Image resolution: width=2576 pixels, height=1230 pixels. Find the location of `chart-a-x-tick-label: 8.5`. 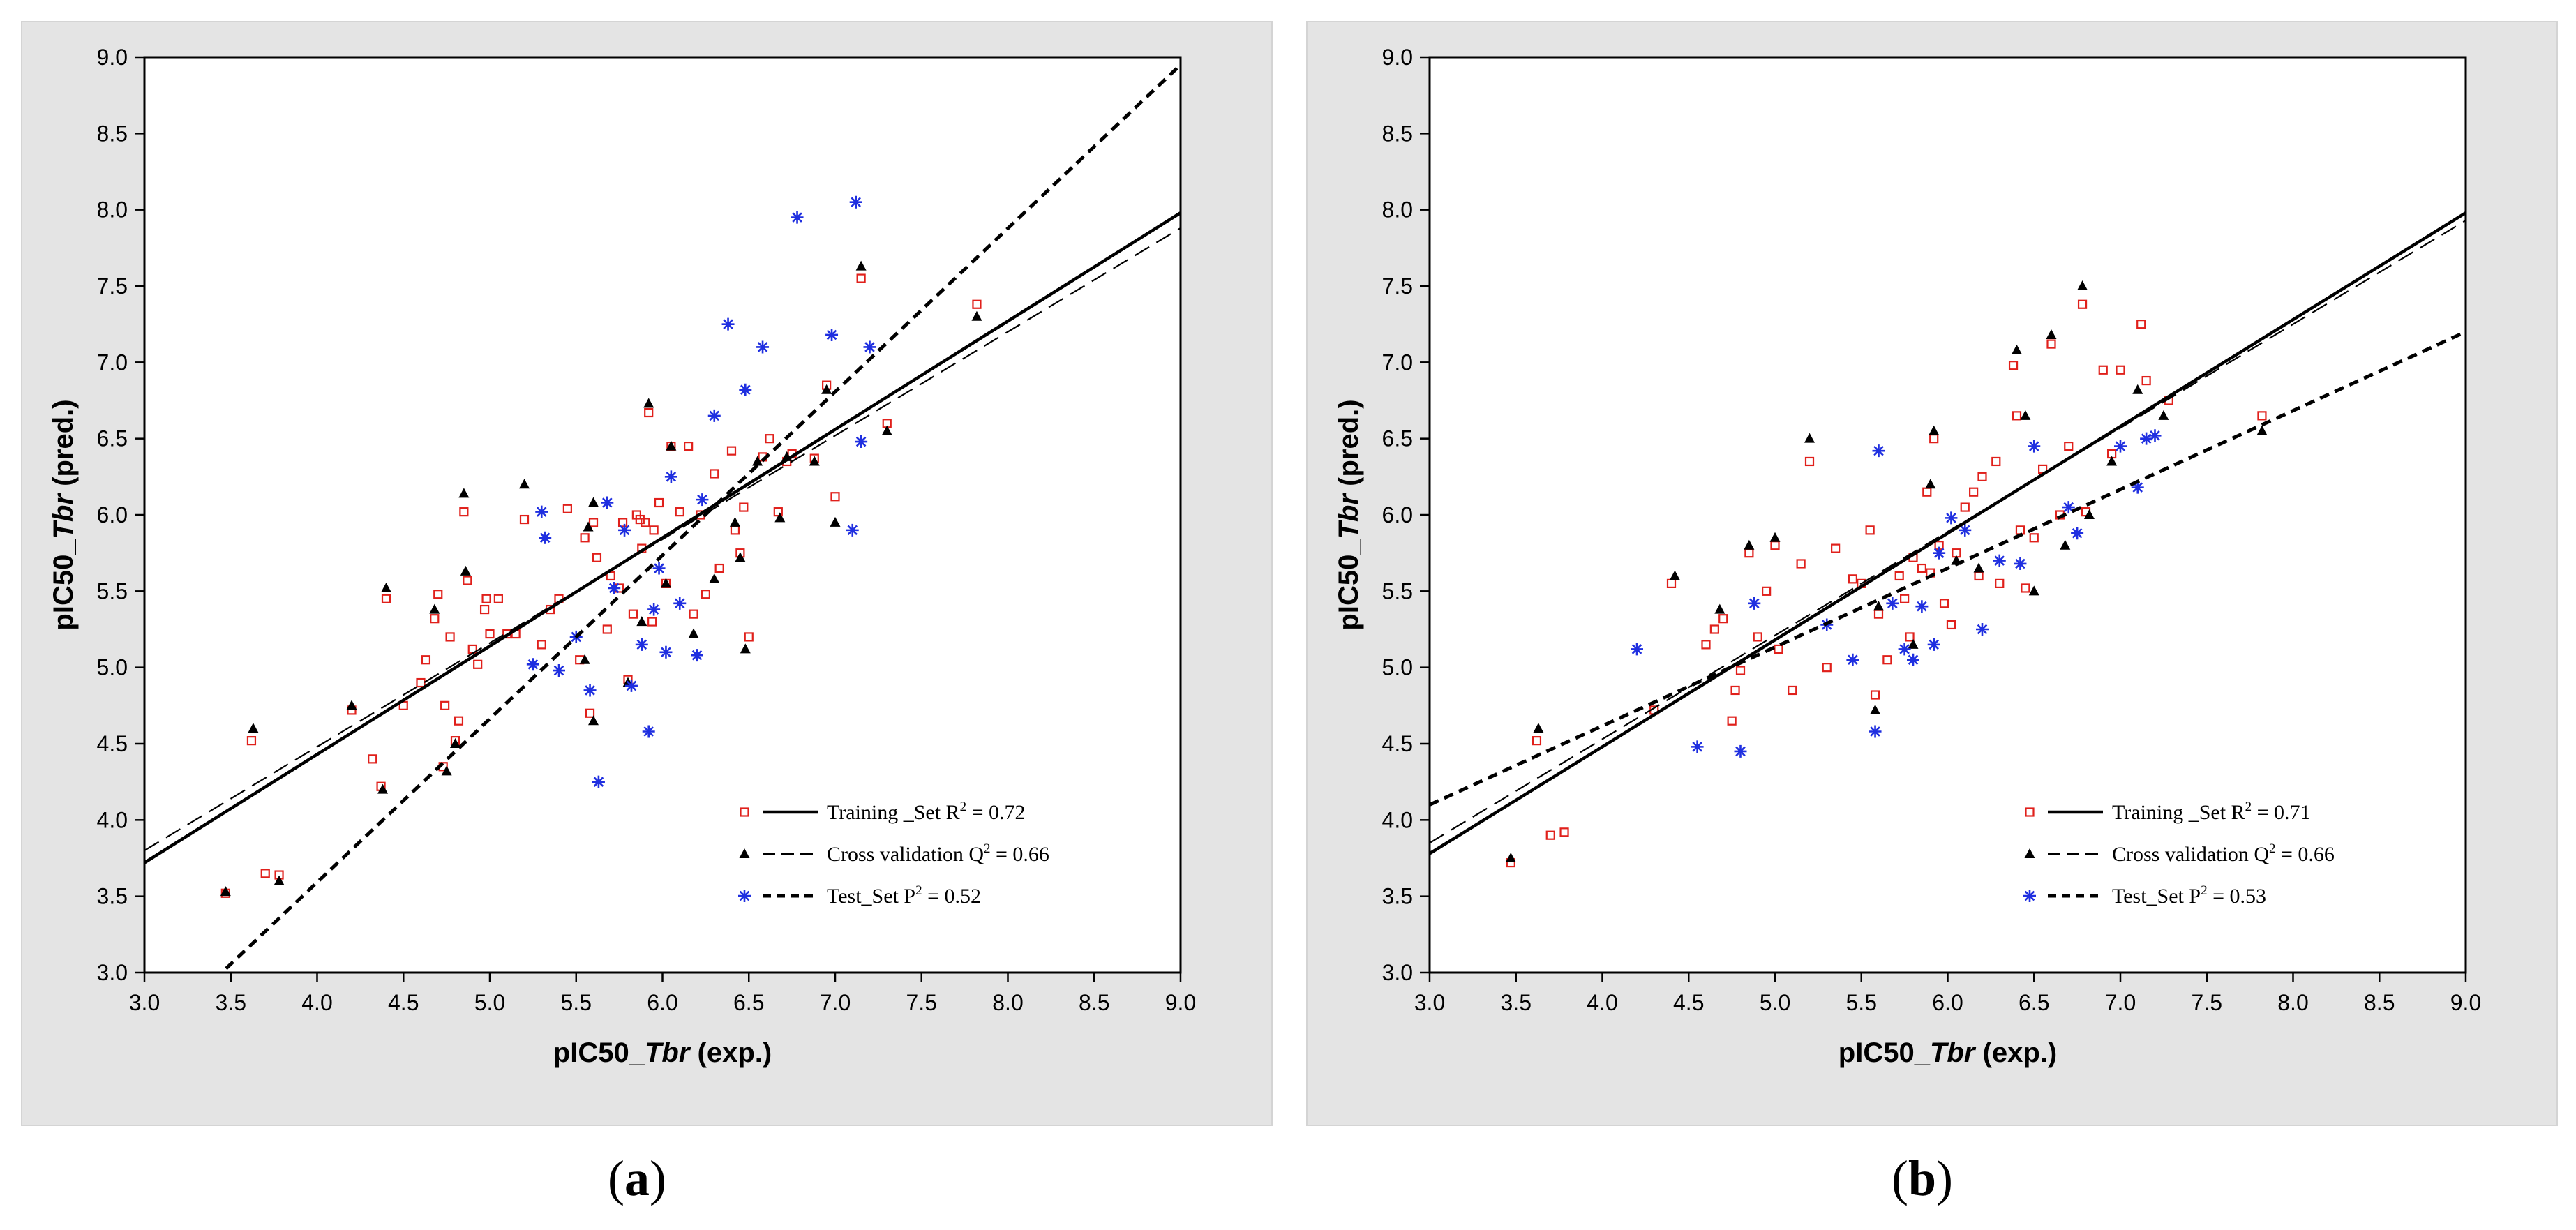

chart-a-x-tick-label: 8.5 is located at coordinates (1094, 1003).